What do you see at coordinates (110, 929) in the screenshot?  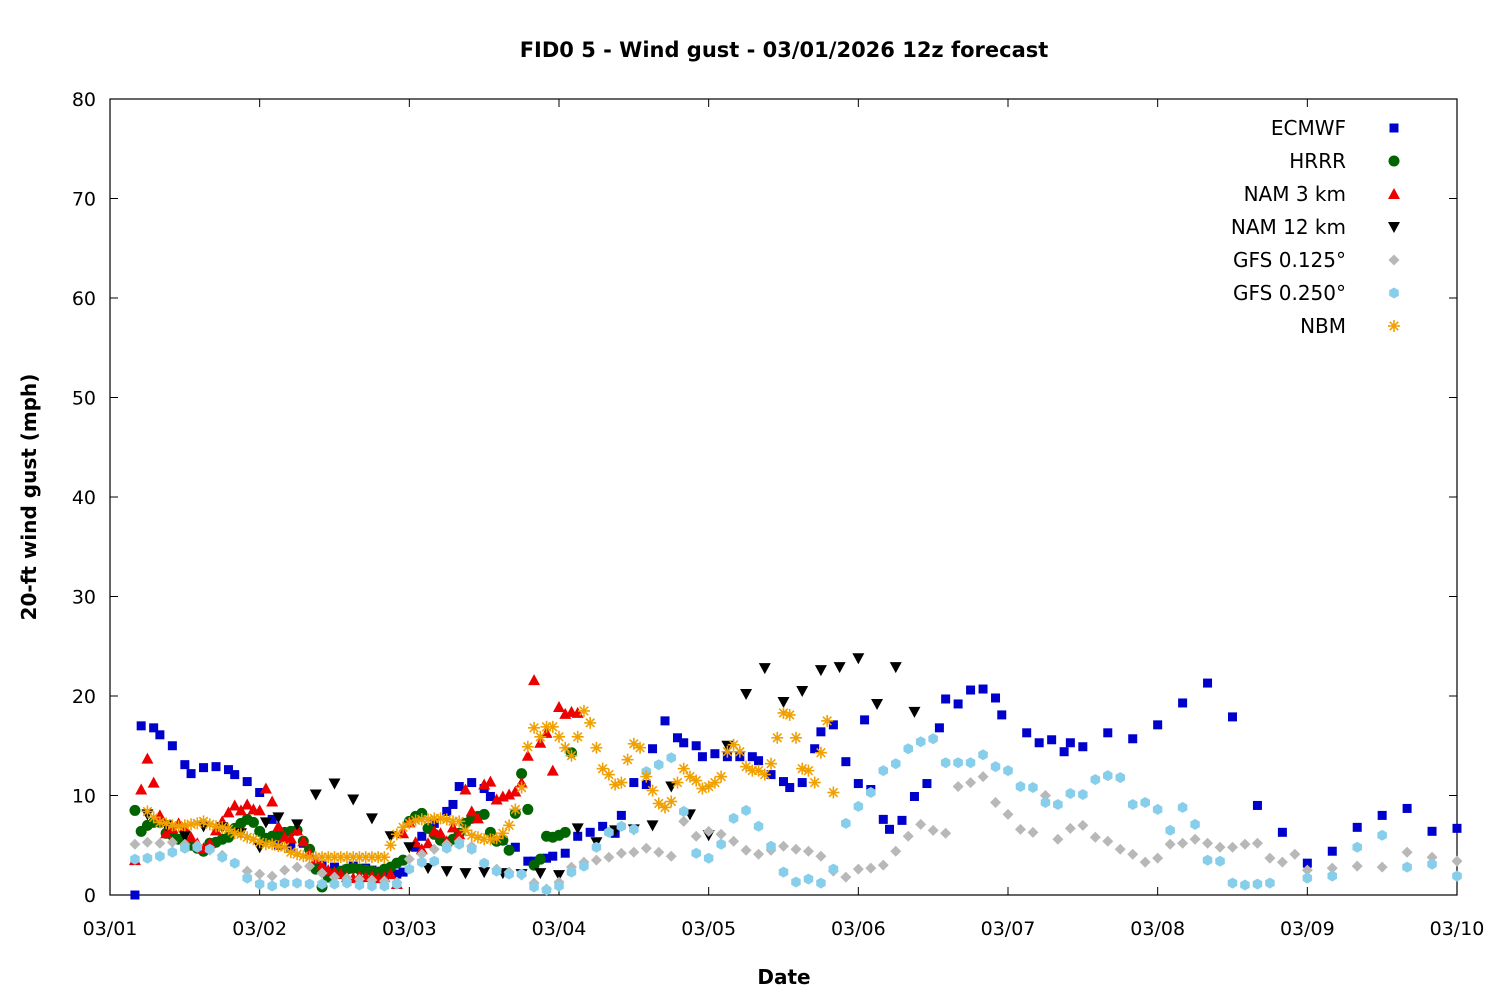 I see `x-tick-label: 03/01` at bounding box center [110, 929].